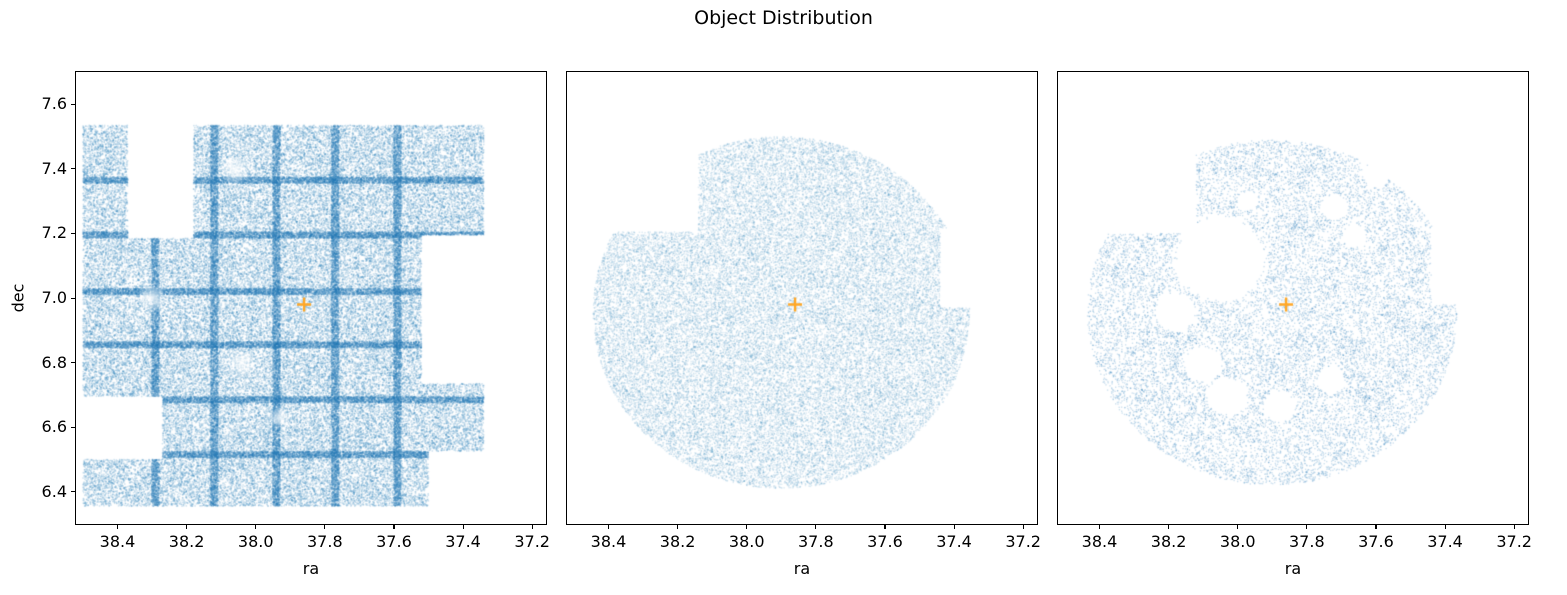  What do you see at coordinates (54, 168) in the screenshot?
I see `ytick-label: 7.4` at bounding box center [54, 168].